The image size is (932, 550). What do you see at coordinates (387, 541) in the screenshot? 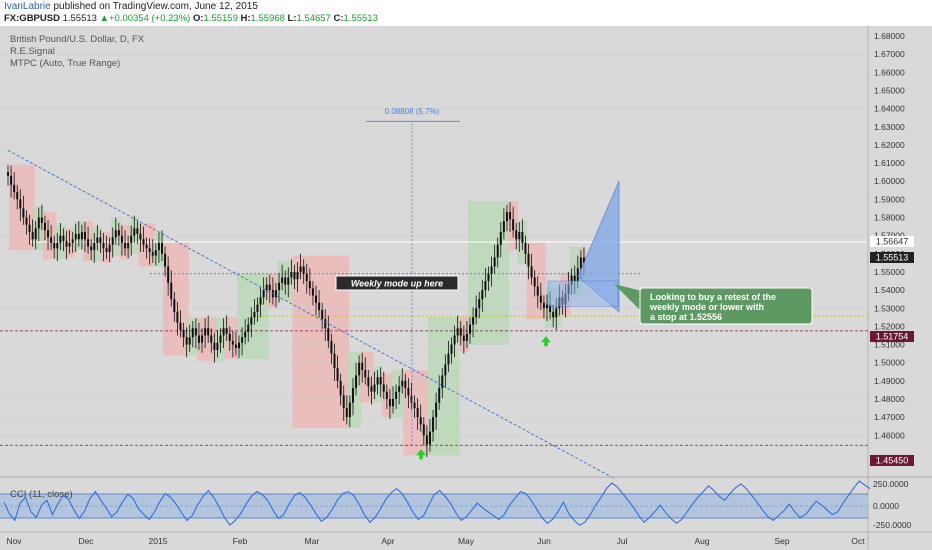
I see `x-tick-label: Apr` at bounding box center [387, 541].